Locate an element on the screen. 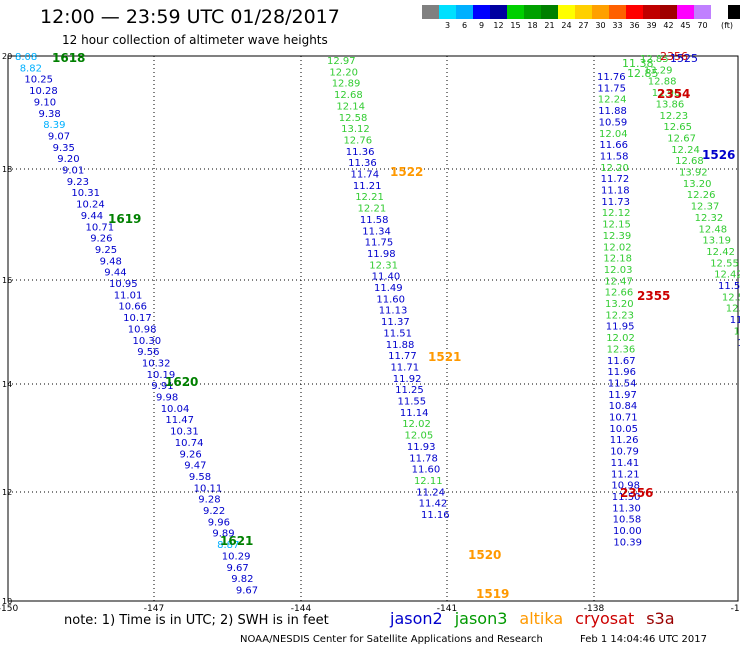 This screenshot has height=650, width=740. scale-label: 45 is located at coordinates (685, 25).